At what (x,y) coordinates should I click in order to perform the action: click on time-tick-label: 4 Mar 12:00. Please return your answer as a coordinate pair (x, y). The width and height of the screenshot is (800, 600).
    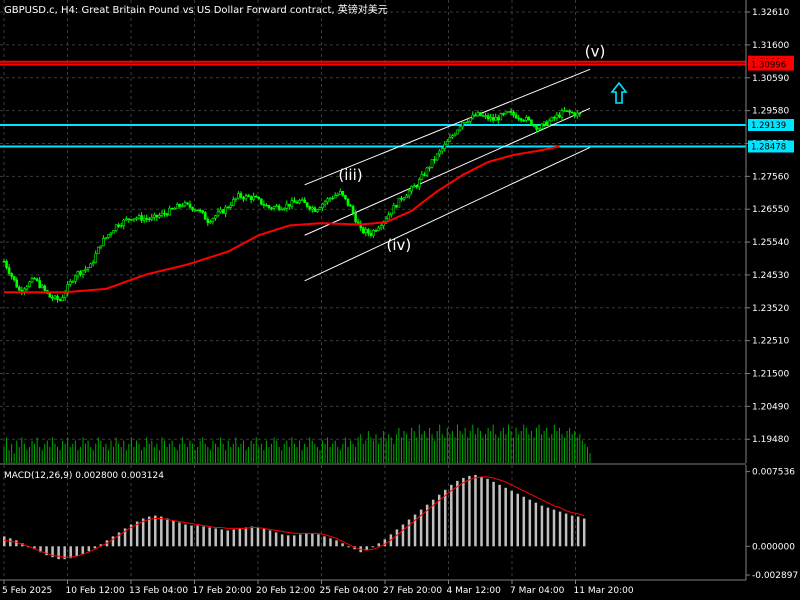
    Looking at the image, I should click on (474, 591).